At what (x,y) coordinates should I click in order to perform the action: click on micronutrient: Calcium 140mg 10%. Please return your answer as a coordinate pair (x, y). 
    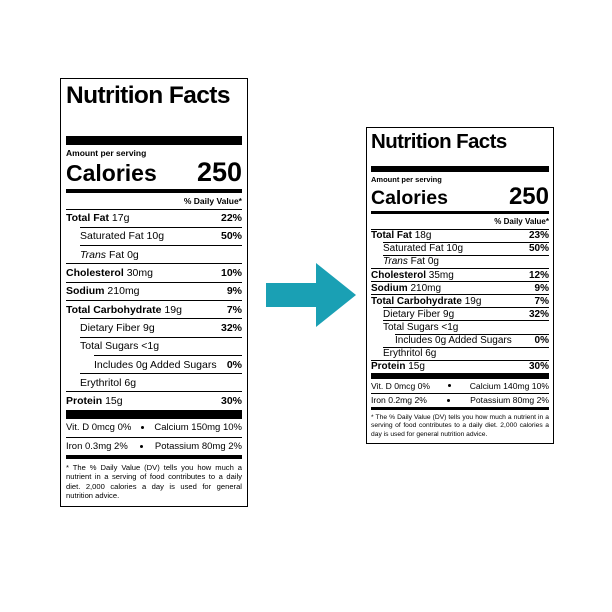
    Looking at the image, I should click on (509, 385).